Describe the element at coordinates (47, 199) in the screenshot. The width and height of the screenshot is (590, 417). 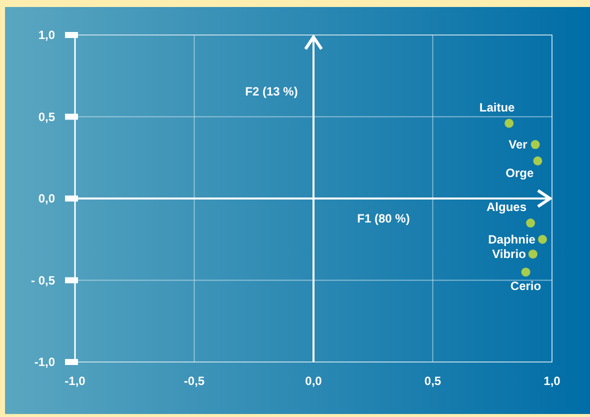
I see `y-tick-label: 0,0` at that location.